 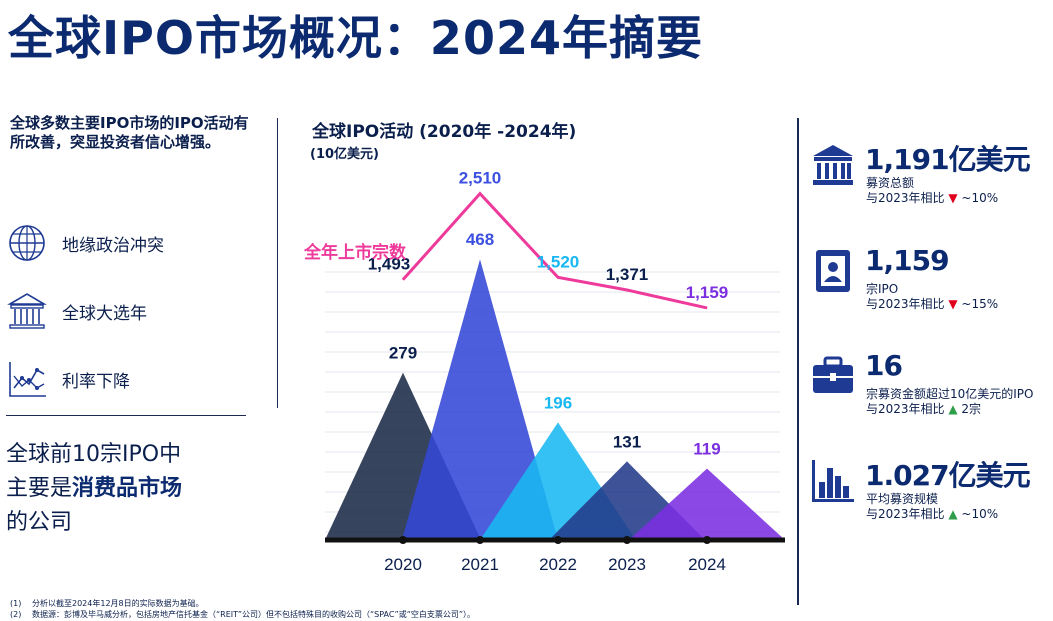 I want to click on footnote-number: (1), so click(x=16, y=603).